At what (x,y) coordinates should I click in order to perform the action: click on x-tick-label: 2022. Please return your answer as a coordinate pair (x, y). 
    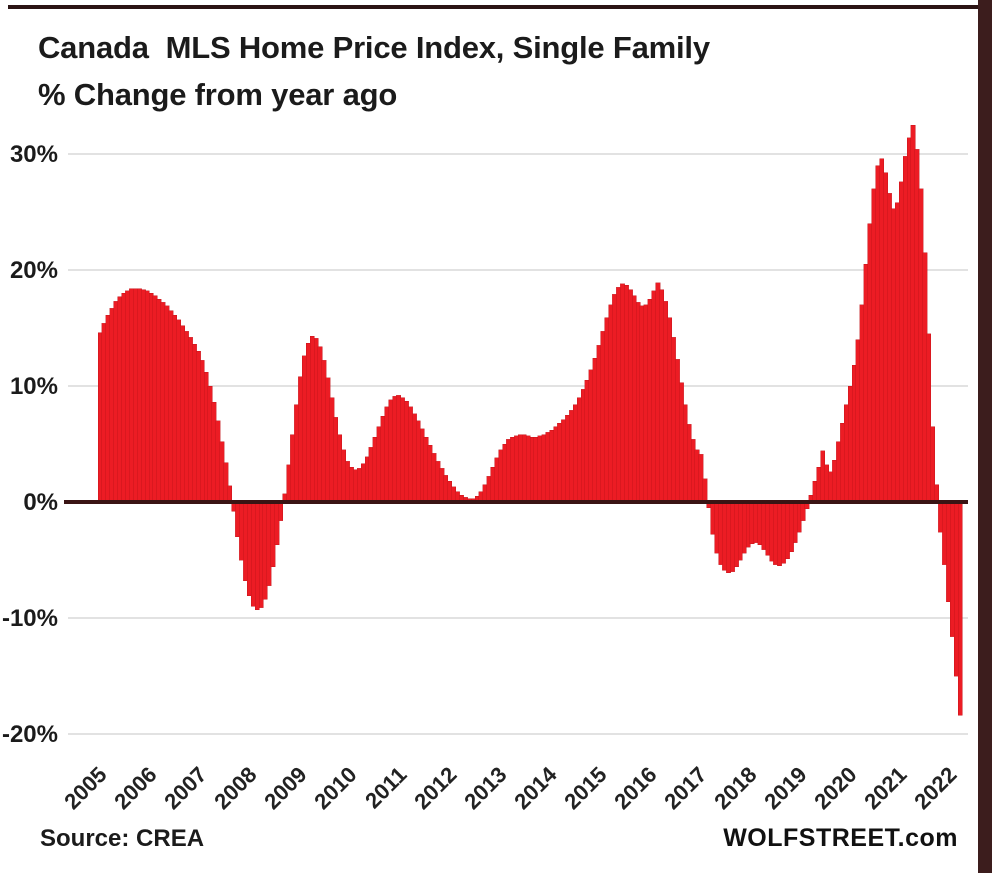
    Looking at the image, I should click on (935, 788).